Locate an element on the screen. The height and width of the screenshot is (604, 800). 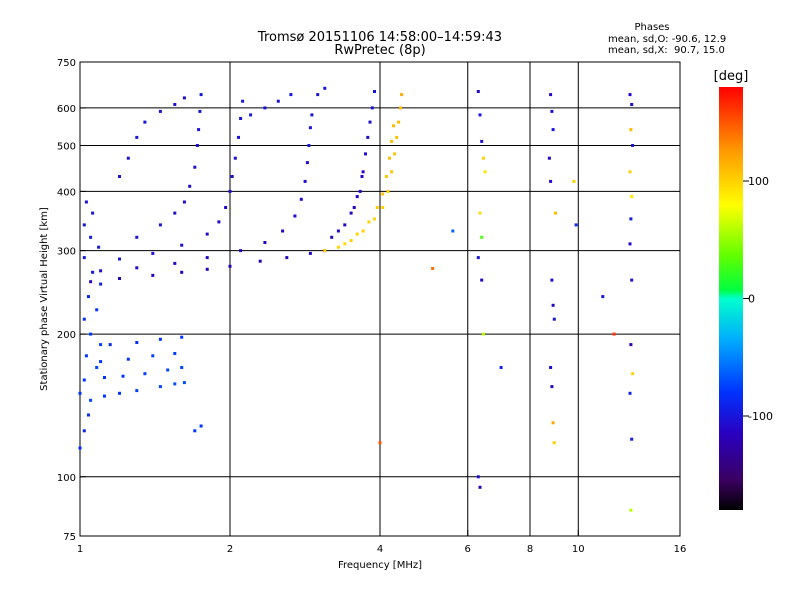
chart-subtitle: RwPretec (8p) is located at coordinates (379, 50).